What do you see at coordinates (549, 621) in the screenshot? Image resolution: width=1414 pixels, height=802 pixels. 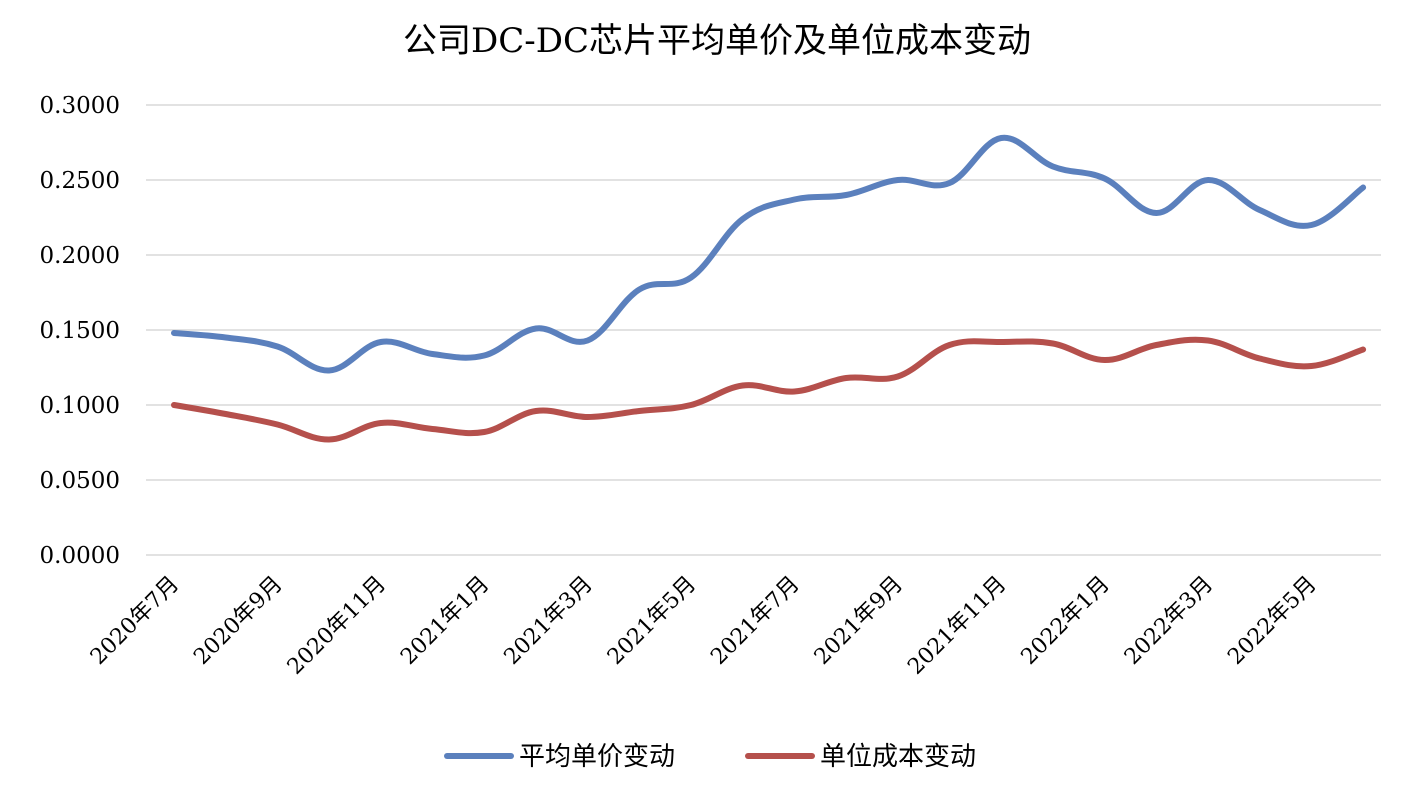 I see `x-tick-label: 2021年3月` at bounding box center [549, 621].